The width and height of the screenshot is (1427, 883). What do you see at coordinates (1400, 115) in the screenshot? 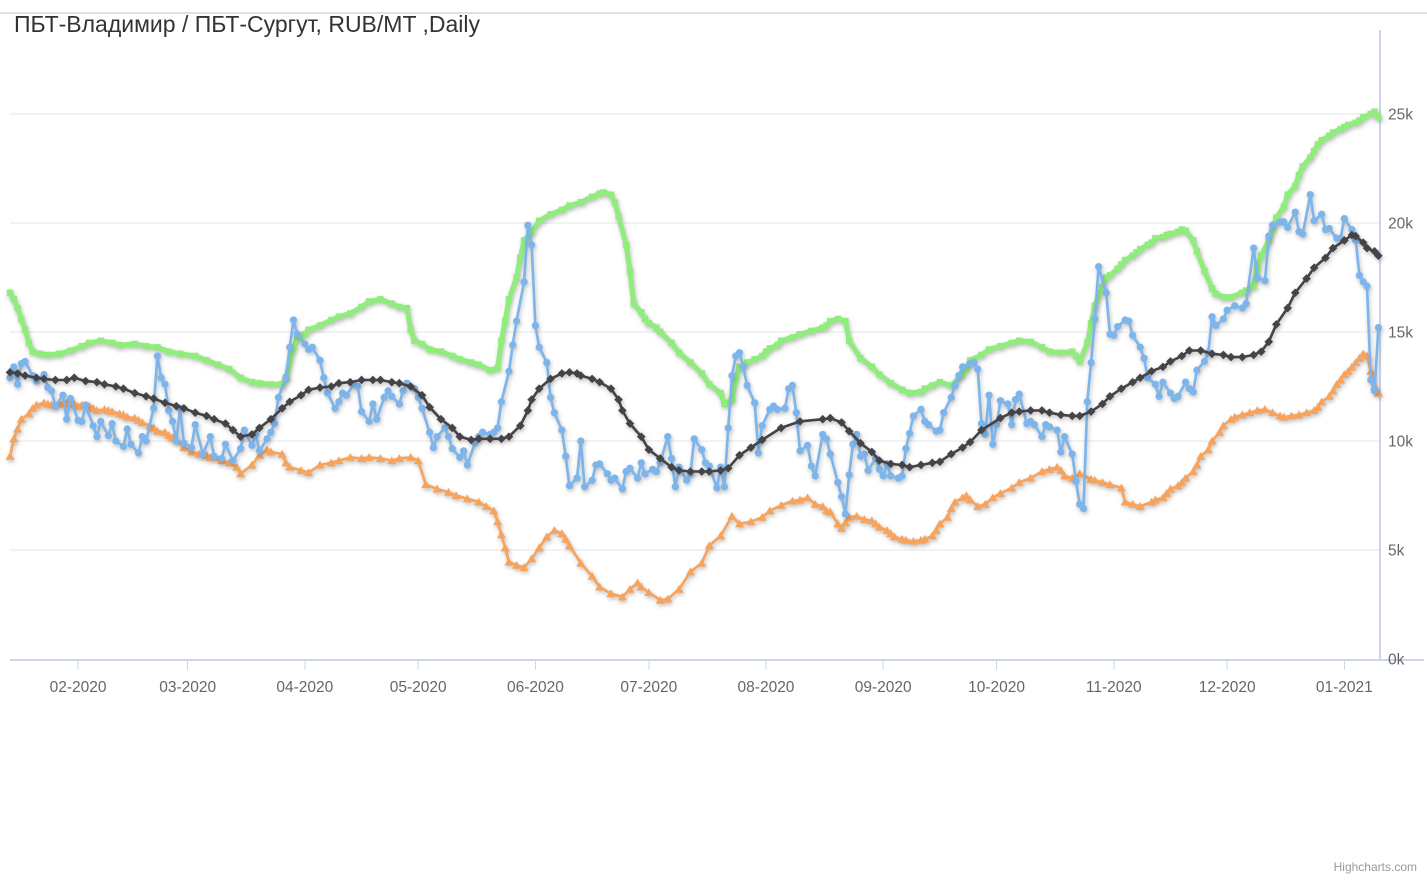
I see `y-tick-label: 25k` at bounding box center [1400, 115].